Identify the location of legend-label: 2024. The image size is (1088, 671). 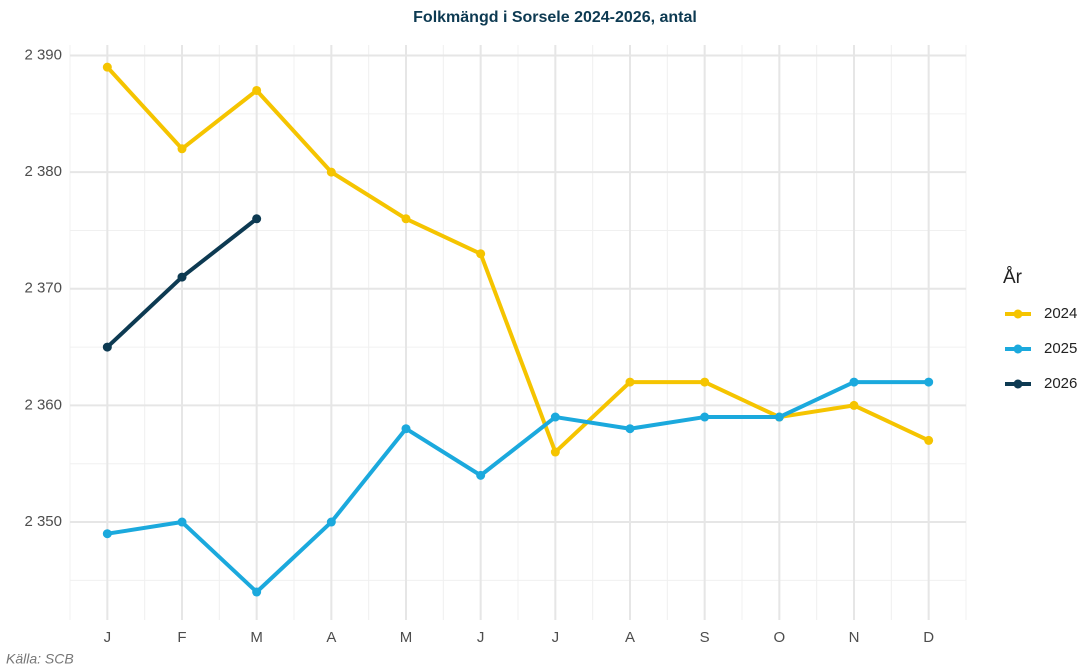
(1060, 313).